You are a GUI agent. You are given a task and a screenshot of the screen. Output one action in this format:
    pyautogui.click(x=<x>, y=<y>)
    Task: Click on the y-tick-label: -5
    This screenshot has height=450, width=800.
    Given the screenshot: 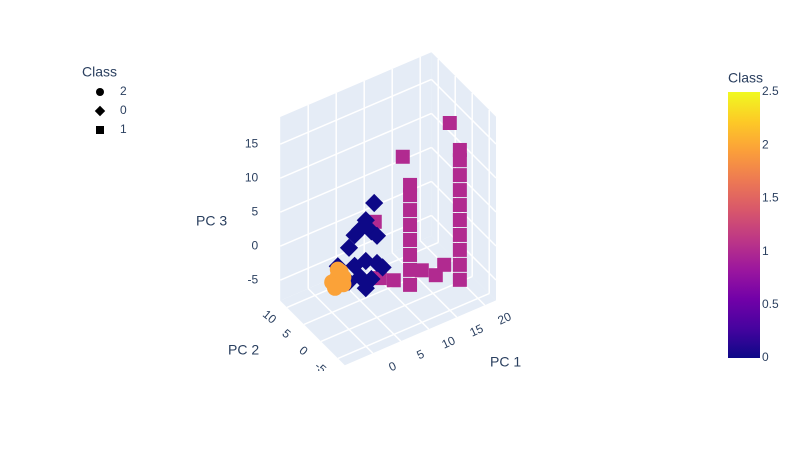 What is the action you would take?
    pyautogui.click(x=320, y=368)
    